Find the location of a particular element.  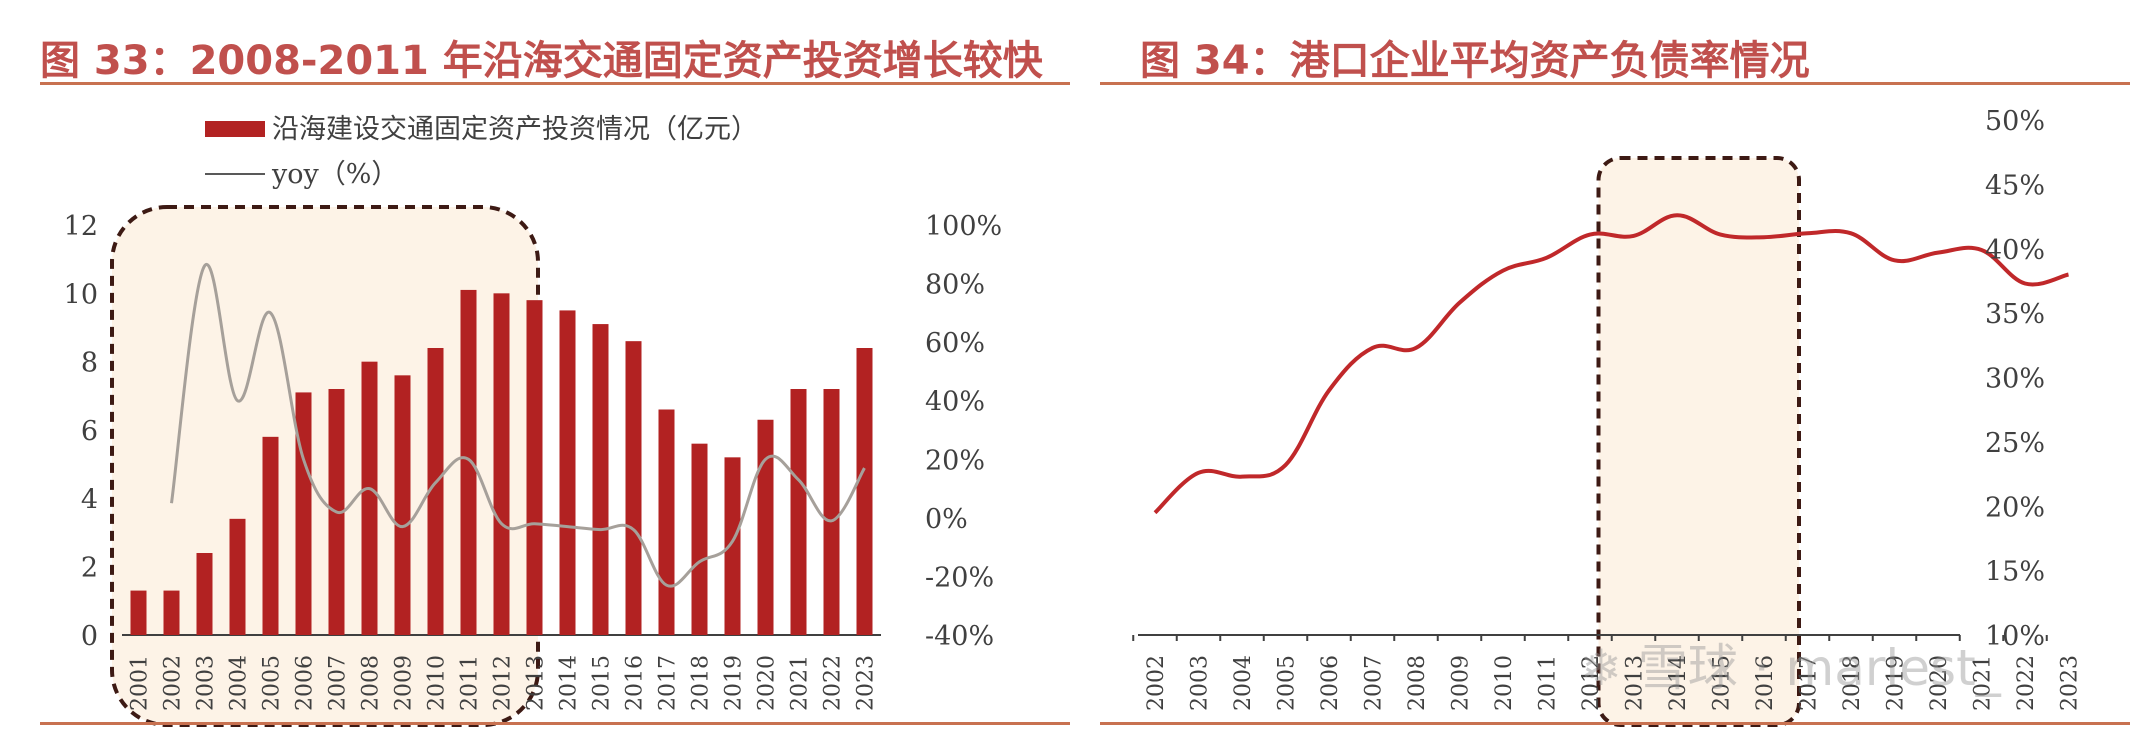

legend-bar-label: 沿海建设交通固定资产投资情况（亿元） is located at coordinates (515, 129).